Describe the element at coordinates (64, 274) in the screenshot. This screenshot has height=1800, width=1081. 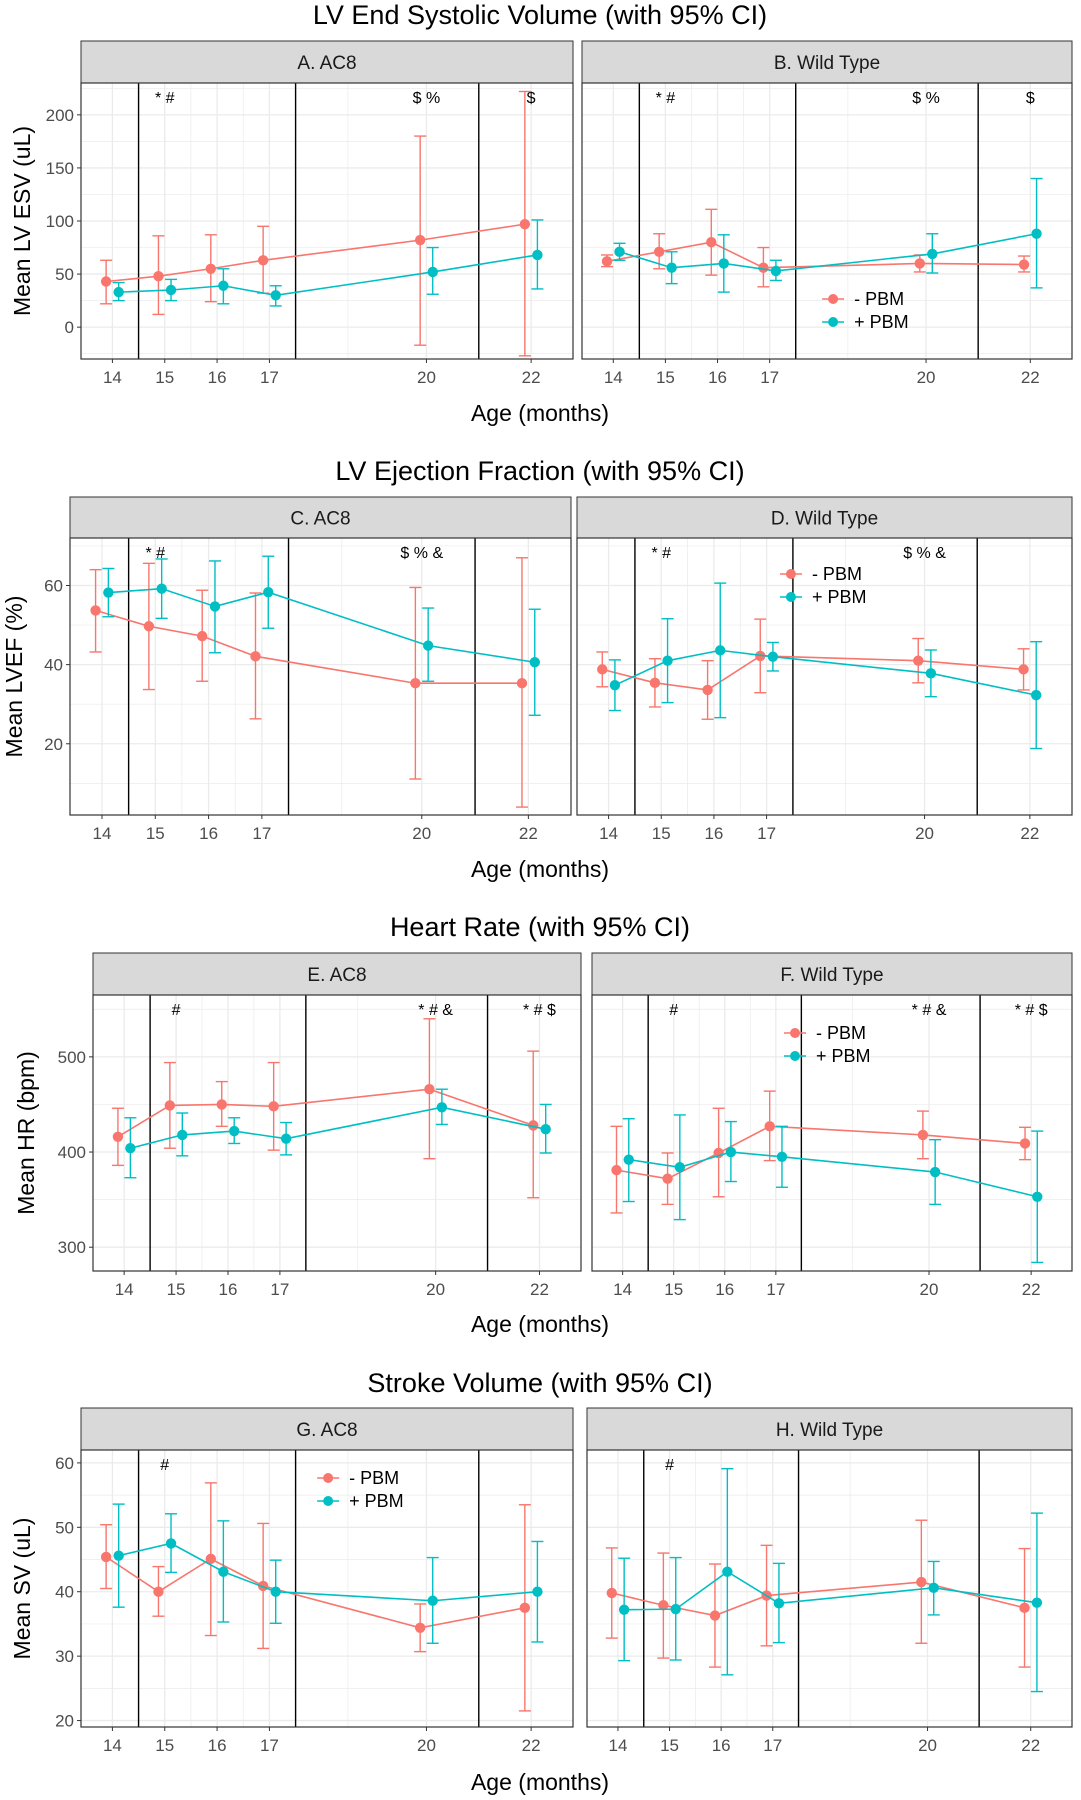
I see `y-tick-label: 50` at that location.